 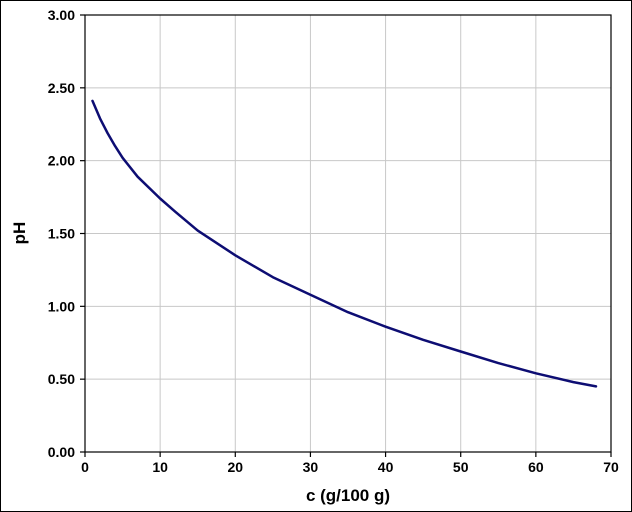 I want to click on y-tick-label: 0.50, so click(x=61, y=379).